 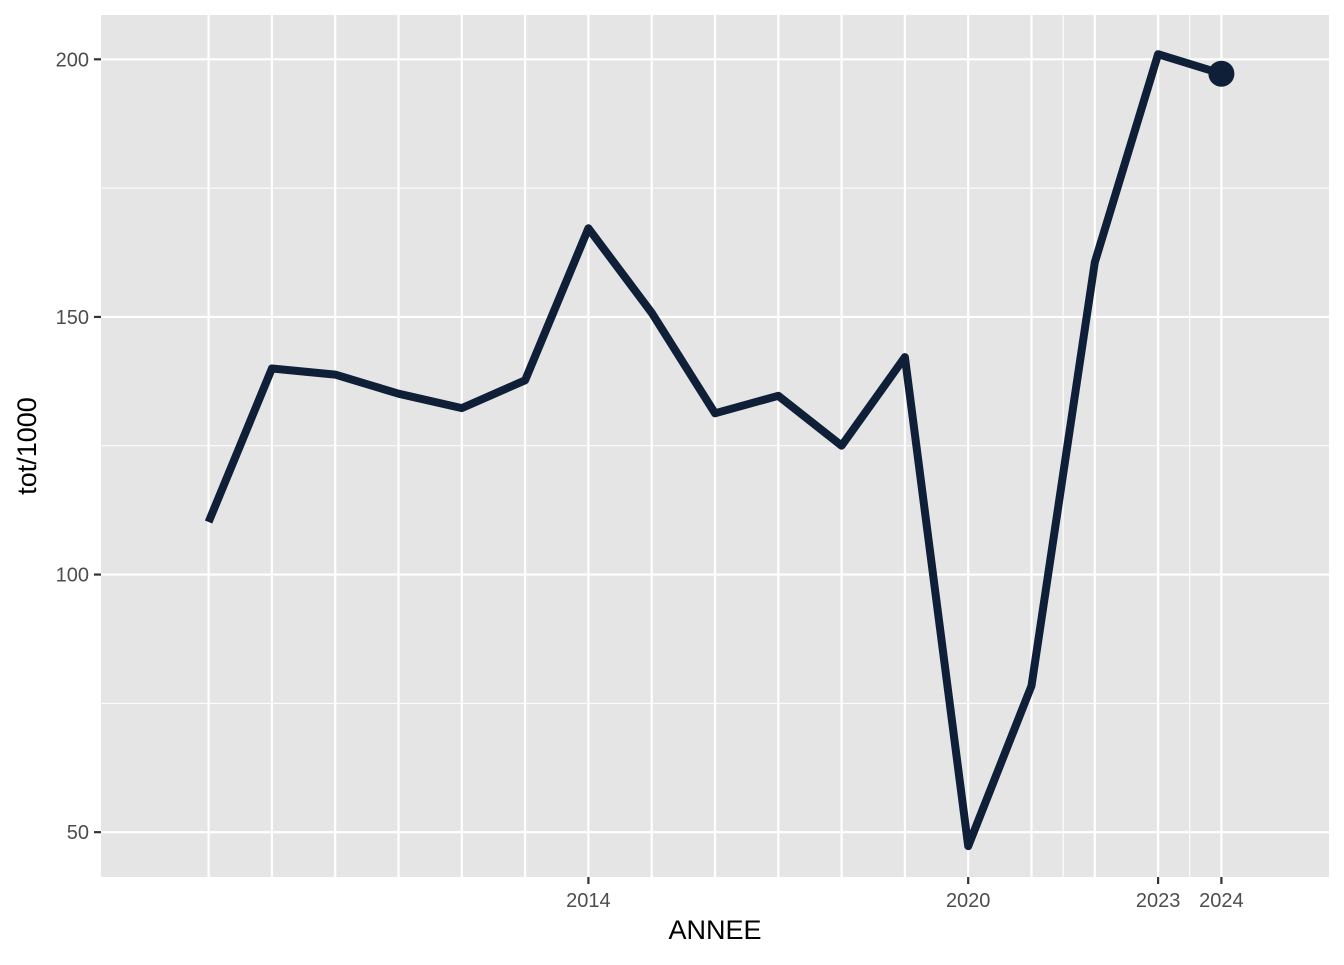 I want to click on x-tick-label: 2020, so click(x=968, y=901).